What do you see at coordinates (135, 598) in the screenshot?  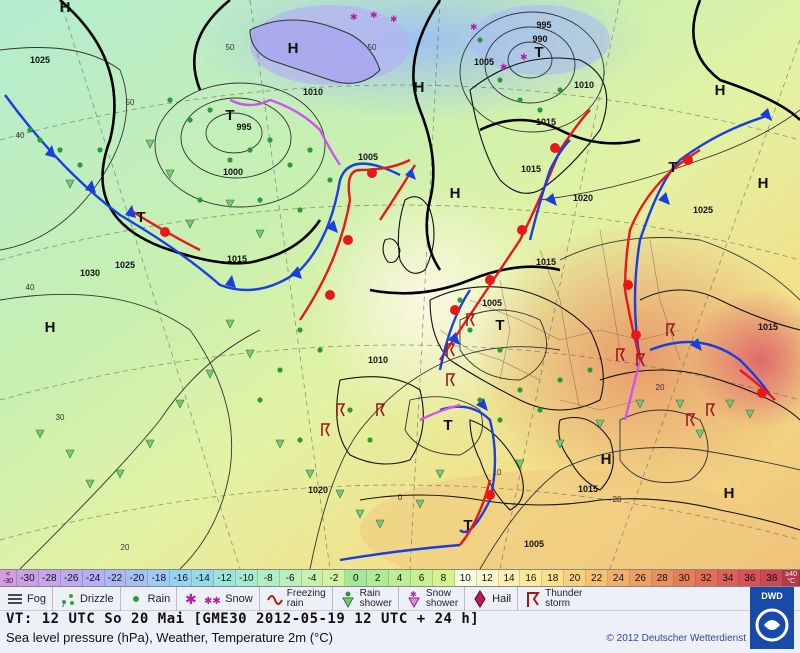 I see `rain-icon` at bounding box center [135, 598].